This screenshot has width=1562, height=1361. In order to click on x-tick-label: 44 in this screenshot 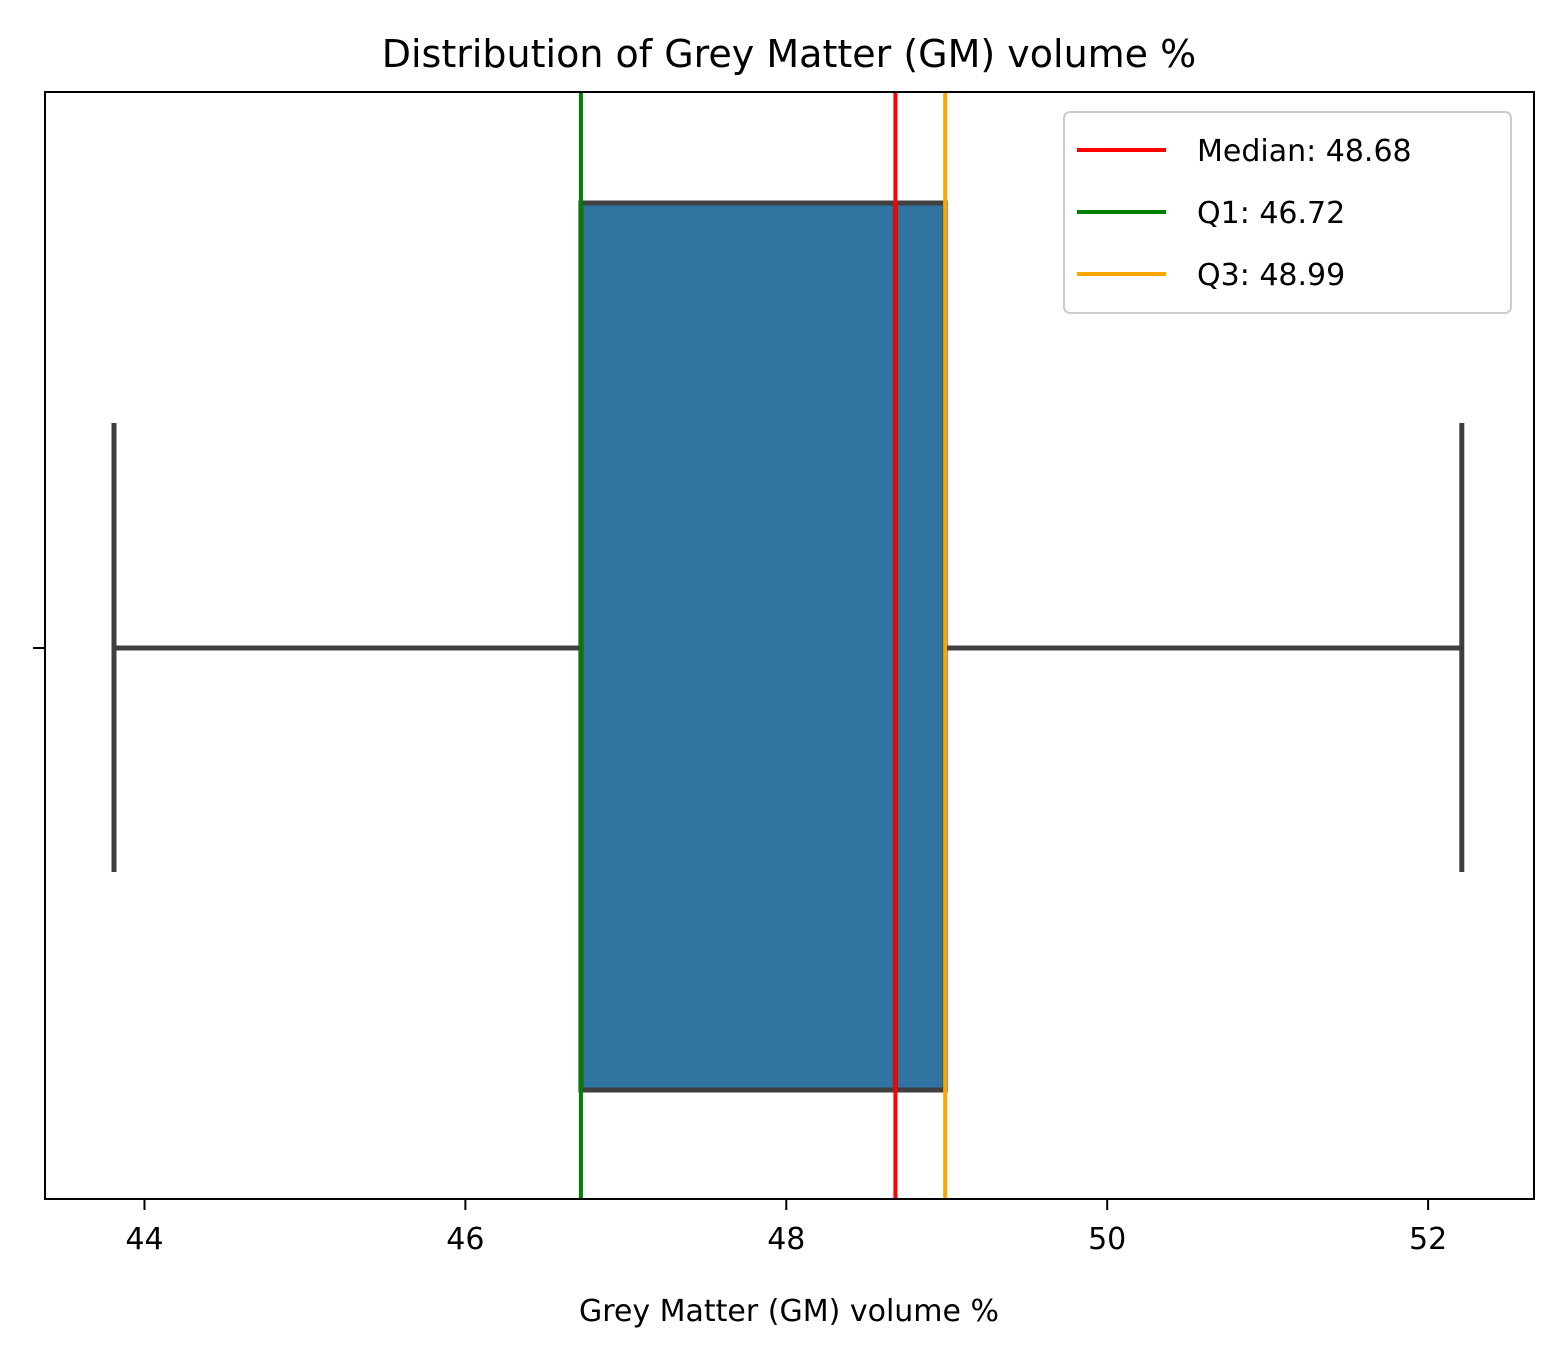, I will do `click(144, 1239)`.